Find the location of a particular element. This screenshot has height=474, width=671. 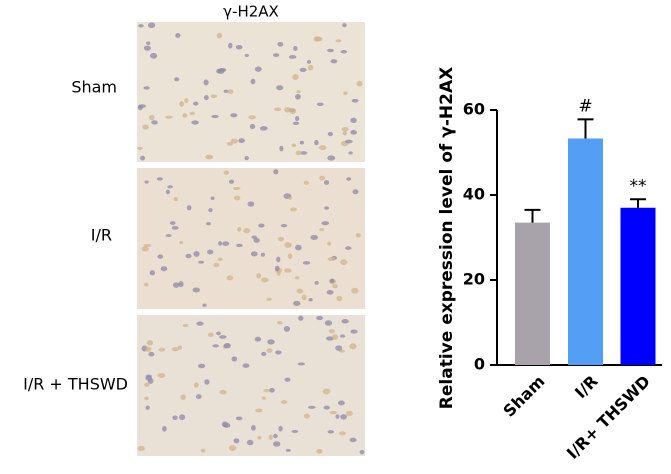

y-tick-label: 60 is located at coordinates (474, 109).